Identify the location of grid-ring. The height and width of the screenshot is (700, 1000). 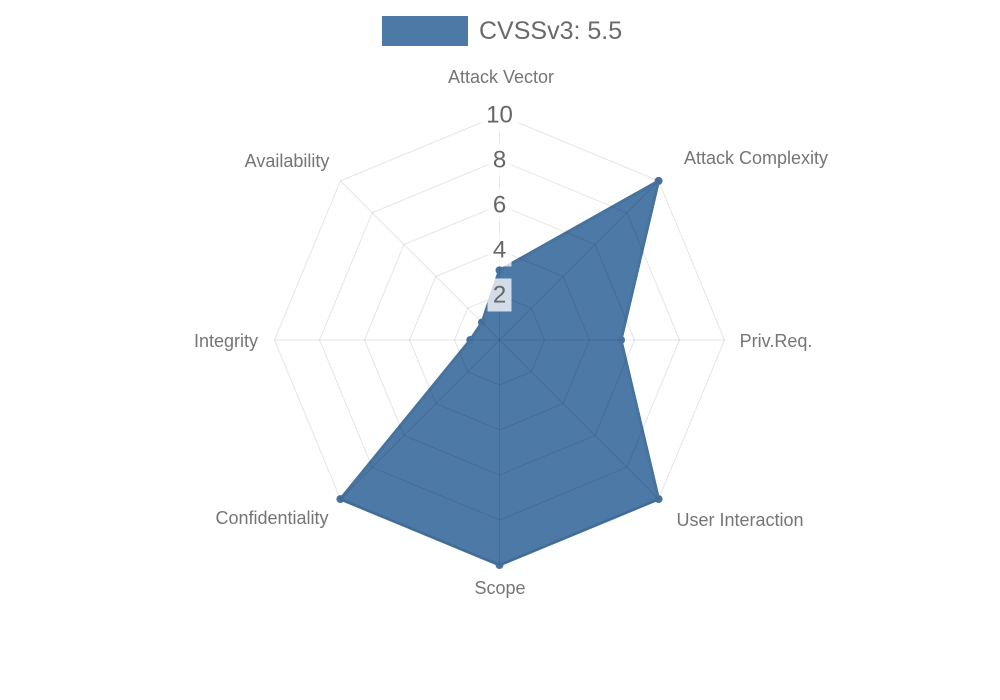
(499, 340).